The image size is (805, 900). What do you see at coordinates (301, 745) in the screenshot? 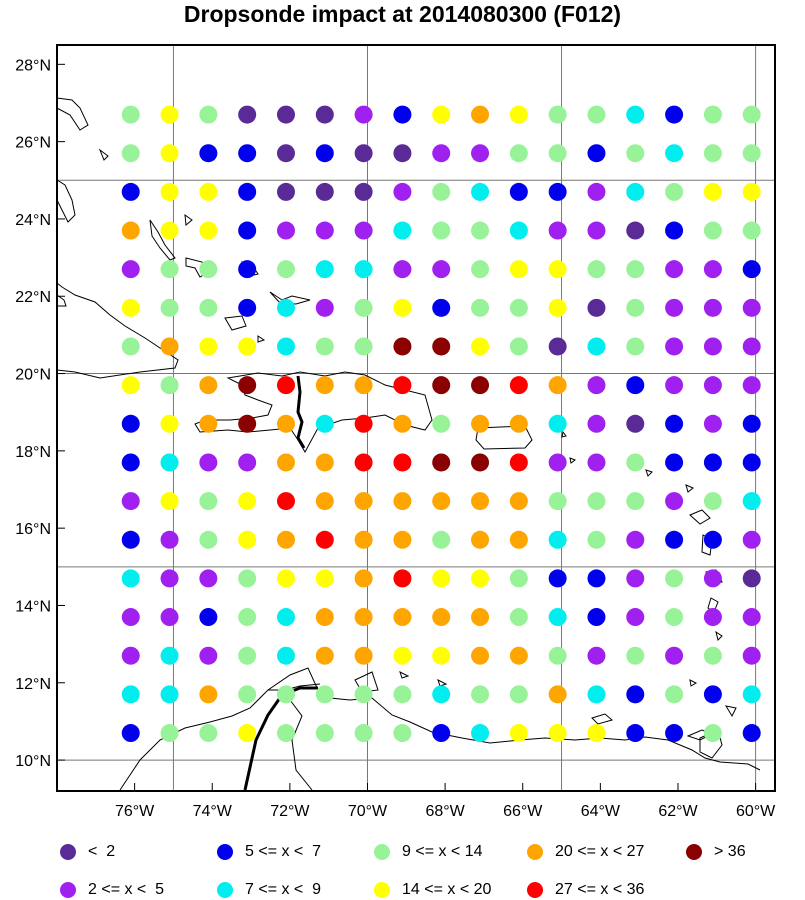
I see `coastline-maracaibo` at bounding box center [301, 745].